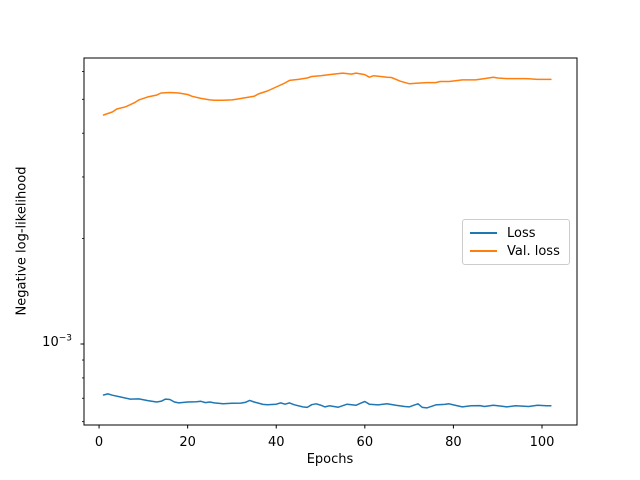  I want to click on val-loss-line-sample, so click(483, 251).